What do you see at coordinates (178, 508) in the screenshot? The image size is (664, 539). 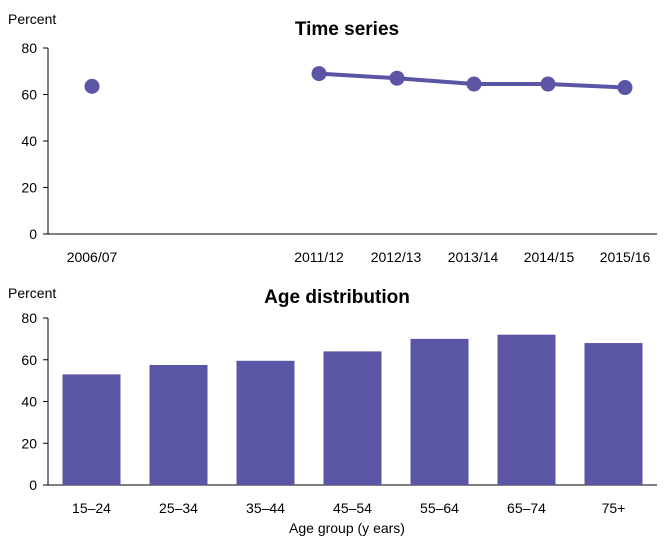 I see `age-distribution-xtick-label: 25–34` at bounding box center [178, 508].